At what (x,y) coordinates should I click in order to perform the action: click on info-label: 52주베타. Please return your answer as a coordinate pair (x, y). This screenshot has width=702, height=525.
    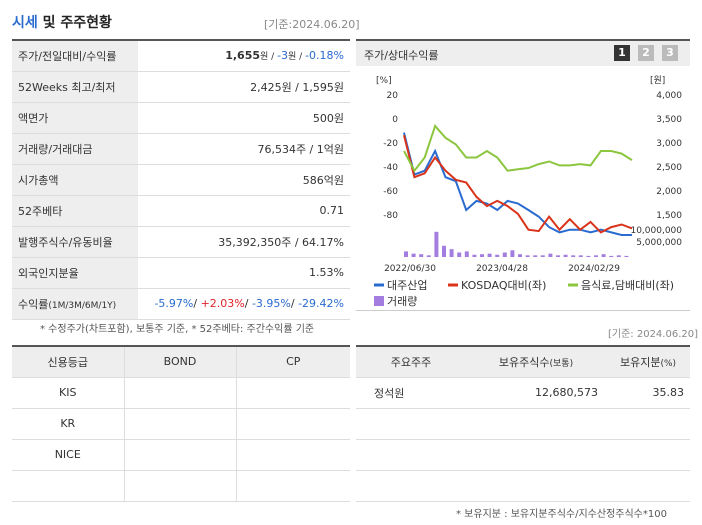
    Looking at the image, I should click on (75, 211).